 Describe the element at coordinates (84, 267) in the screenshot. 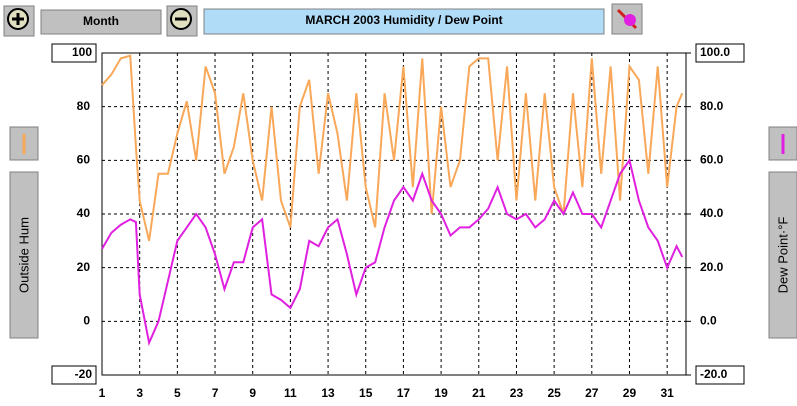

I see `y-tick-label: 20` at that location.